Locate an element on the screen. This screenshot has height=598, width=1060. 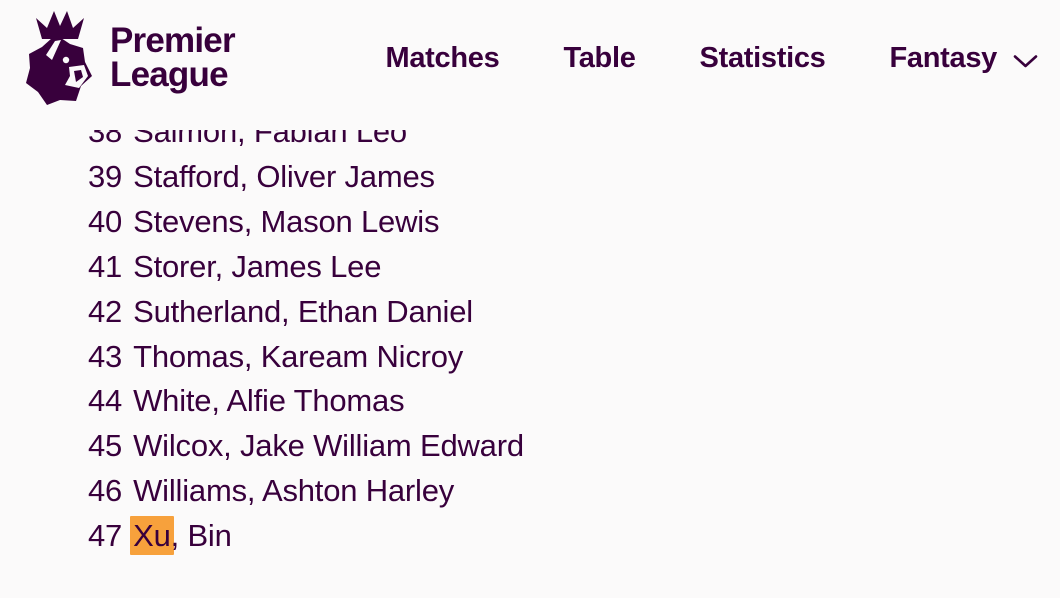
list-item: 43 Thomas, Kaream Nicroy is located at coordinates (306, 357).